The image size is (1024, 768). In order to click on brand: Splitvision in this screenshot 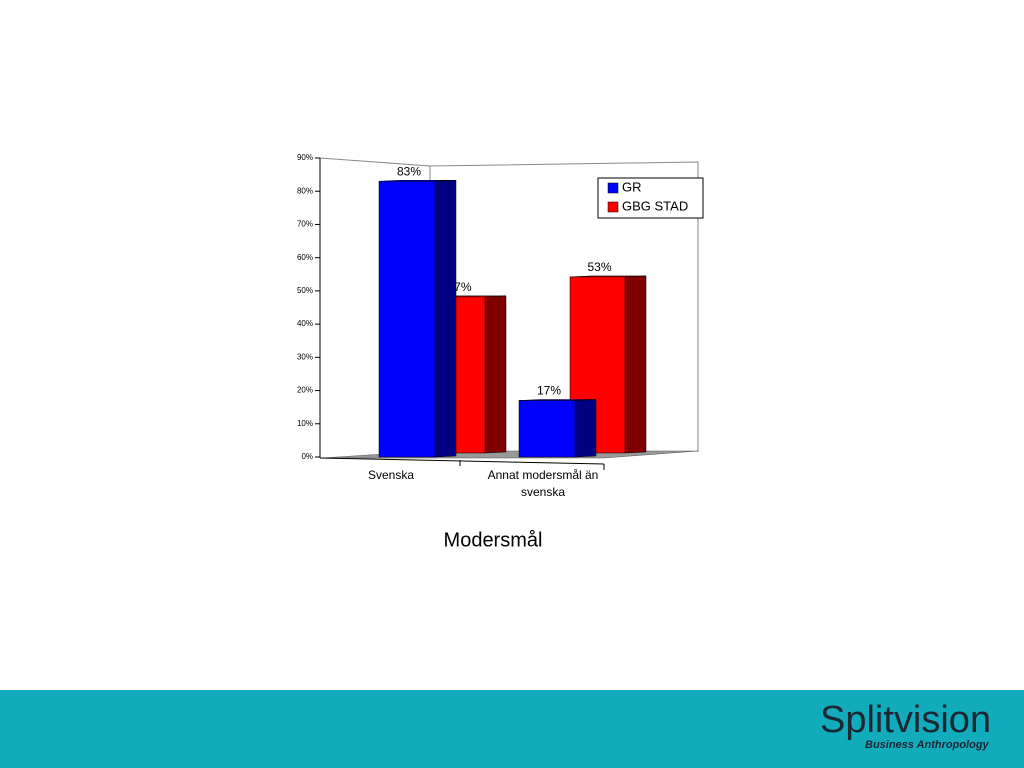, I will do `click(905, 720)`.